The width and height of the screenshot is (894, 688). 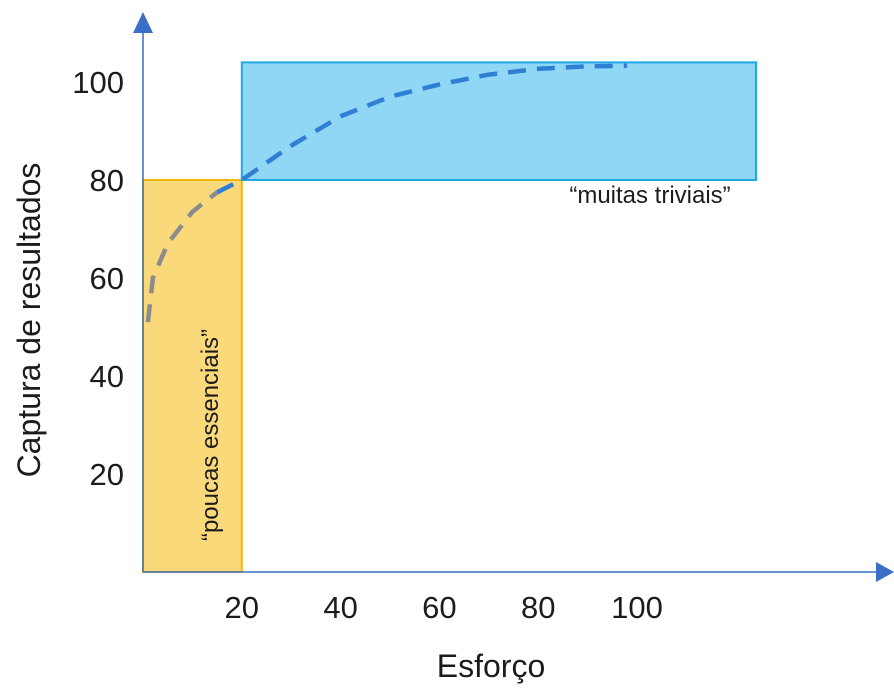 I want to click on y-tick-label-80: 80, so click(x=107, y=180).